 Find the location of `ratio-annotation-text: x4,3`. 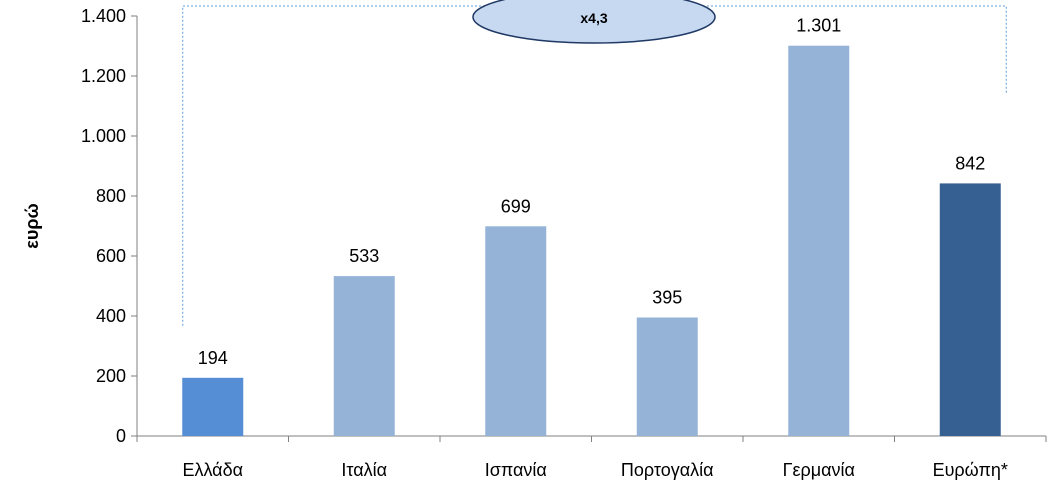

ratio-annotation-text: x4,3 is located at coordinates (593, 18).